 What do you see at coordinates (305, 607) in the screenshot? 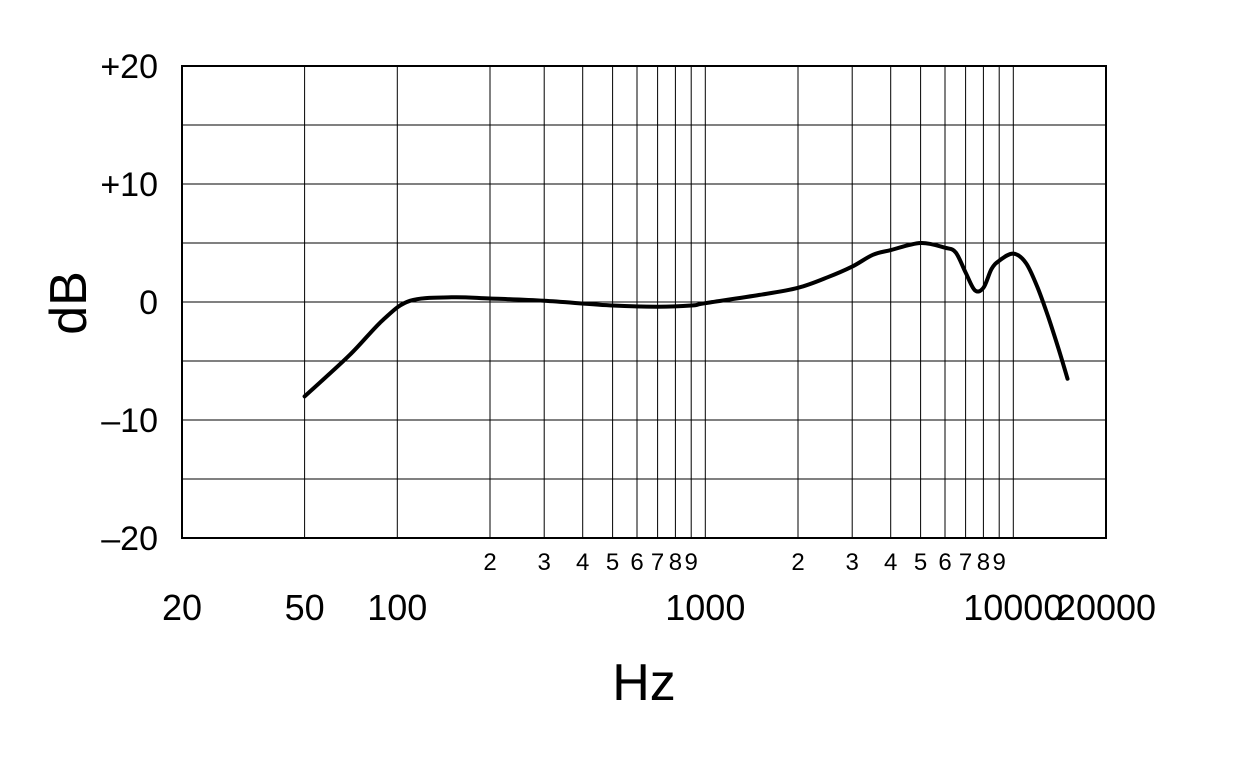
I see `x-major-tick-label: 50` at bounding box center [305, 607].